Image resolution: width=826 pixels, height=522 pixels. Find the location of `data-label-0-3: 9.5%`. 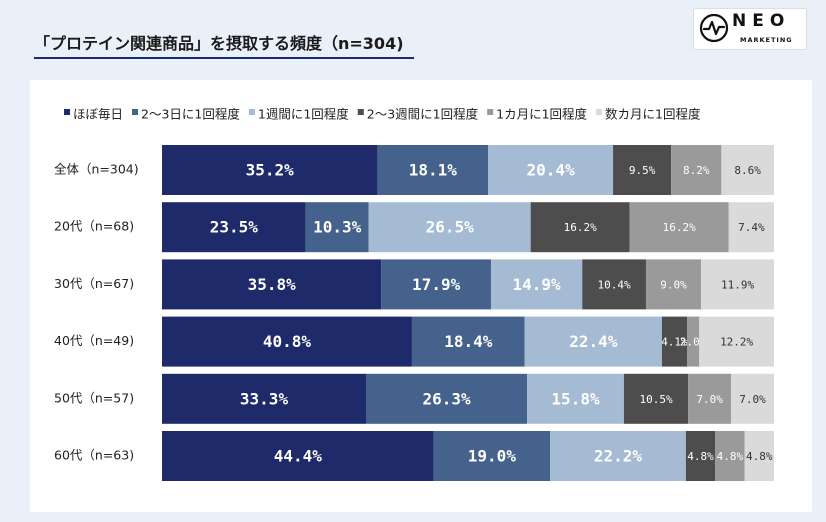

data-label-0-3: 9.5% is located at coordinates (642, 170).